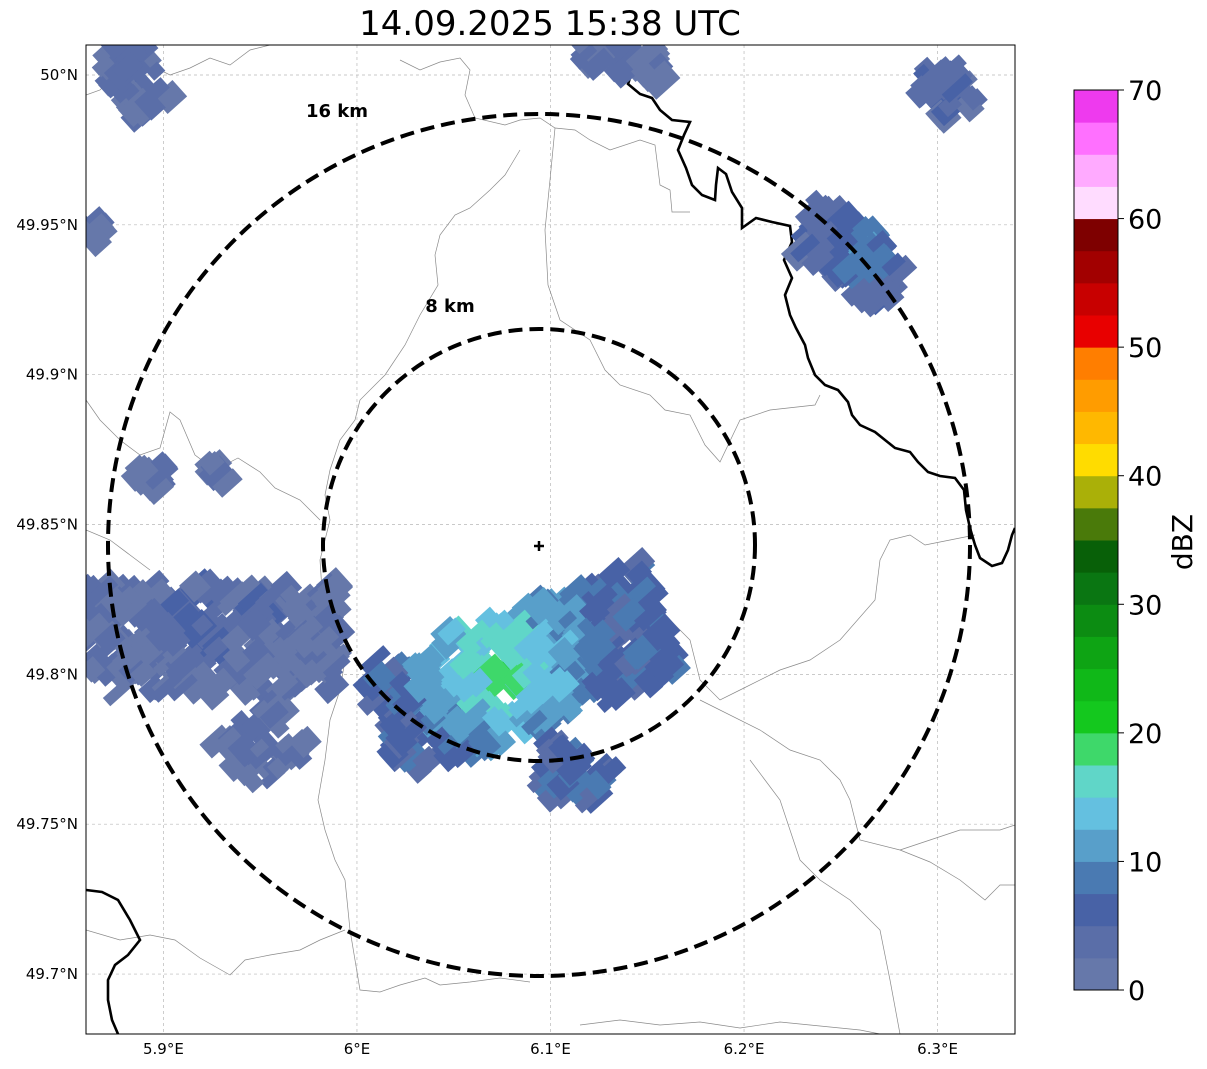  Describe the element at coordinates (357, 1049) in the screenshot. I see `x-tick-label: 6°E` at that location.